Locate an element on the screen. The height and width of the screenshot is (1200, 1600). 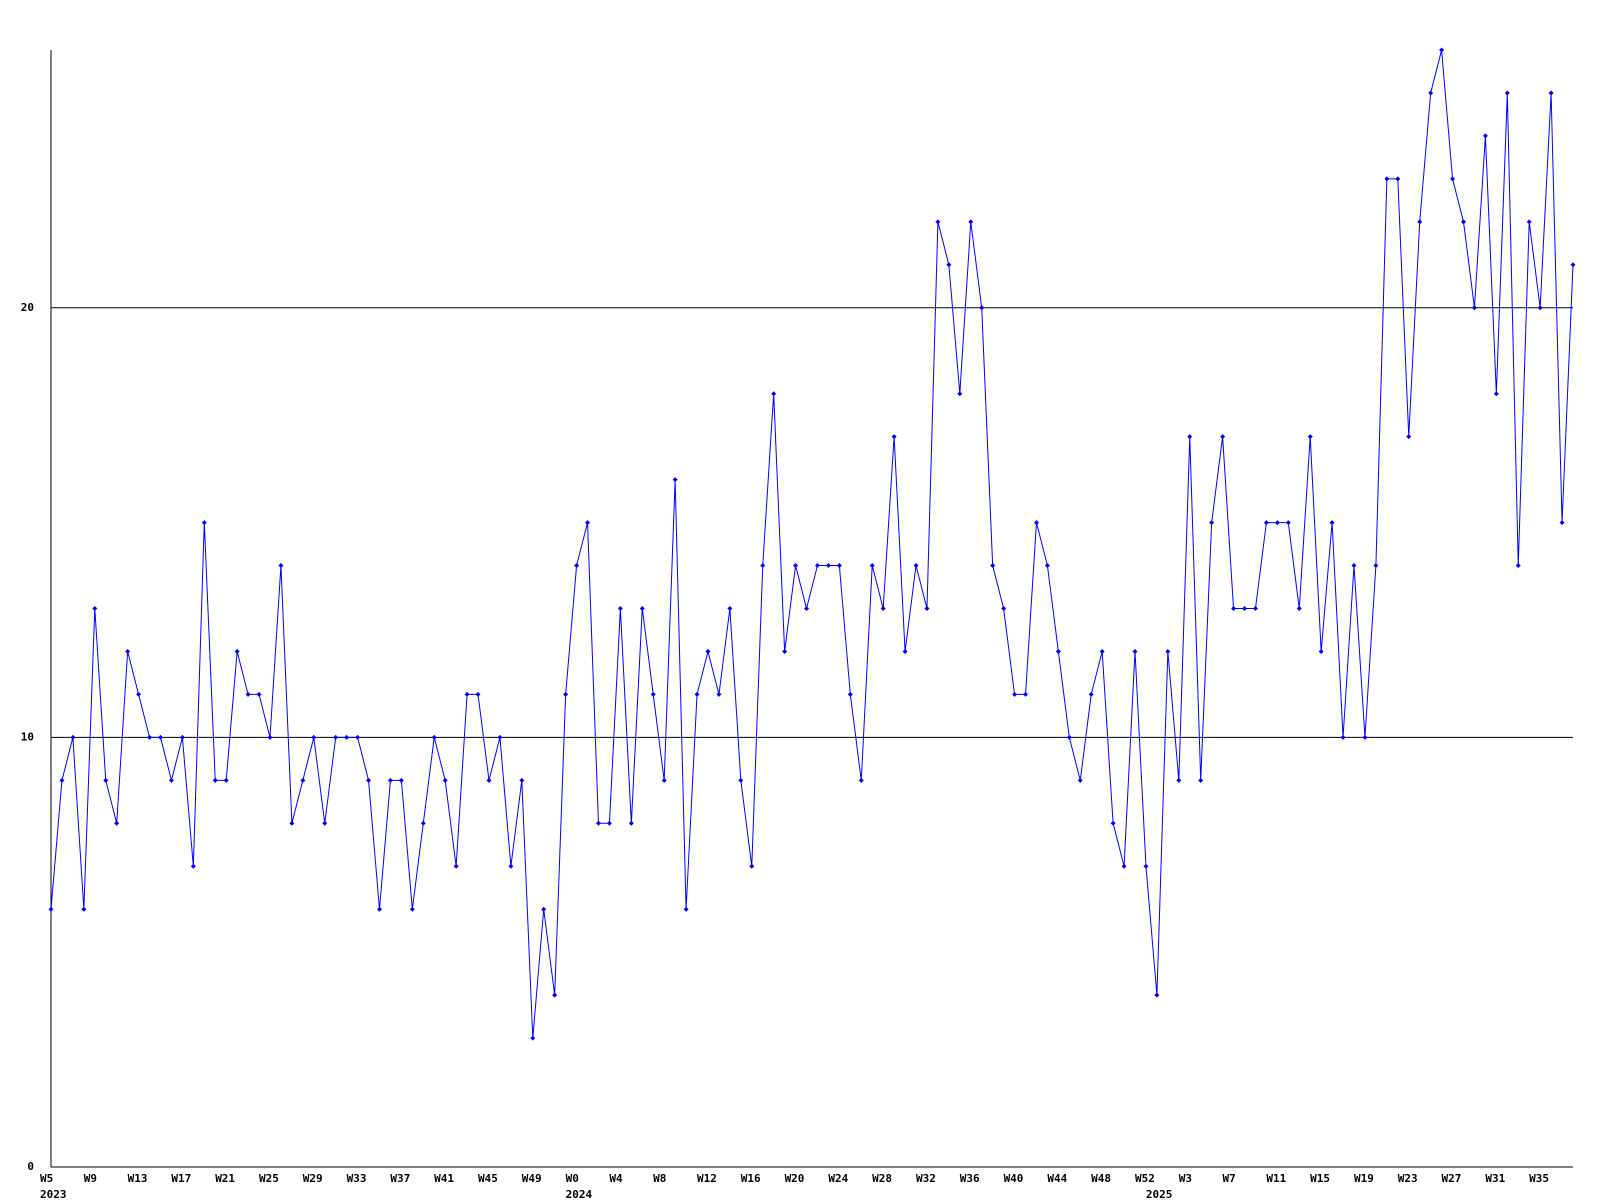
x-tick-label: W0 is located at coordinates (572, 1178).